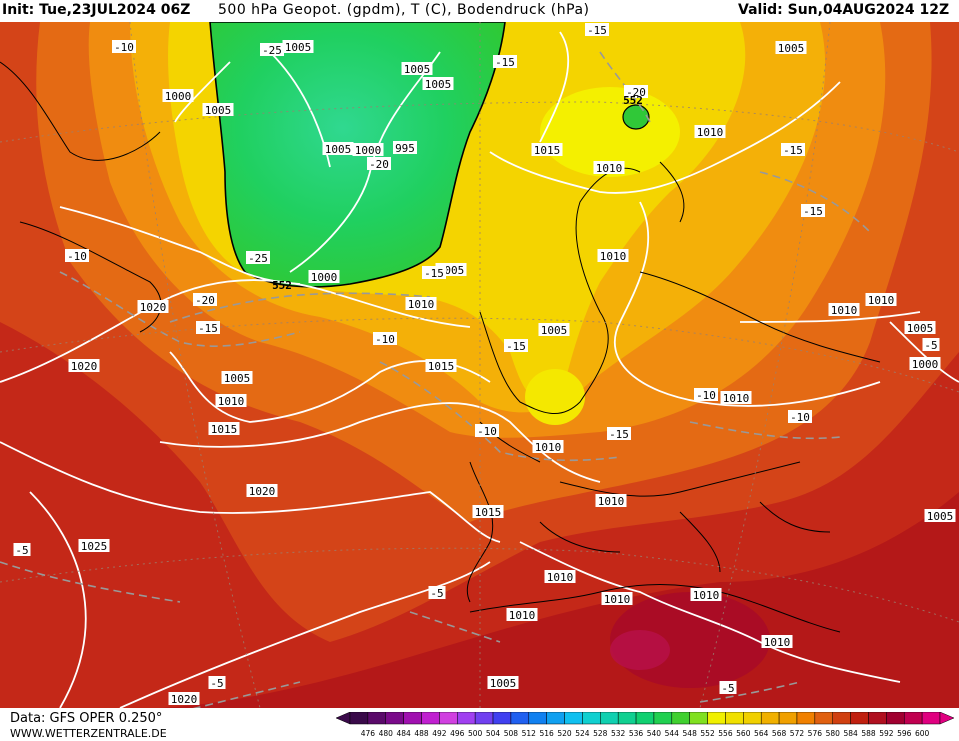  I want to click on colorbar-tick-label: 508, so click(511, 733).